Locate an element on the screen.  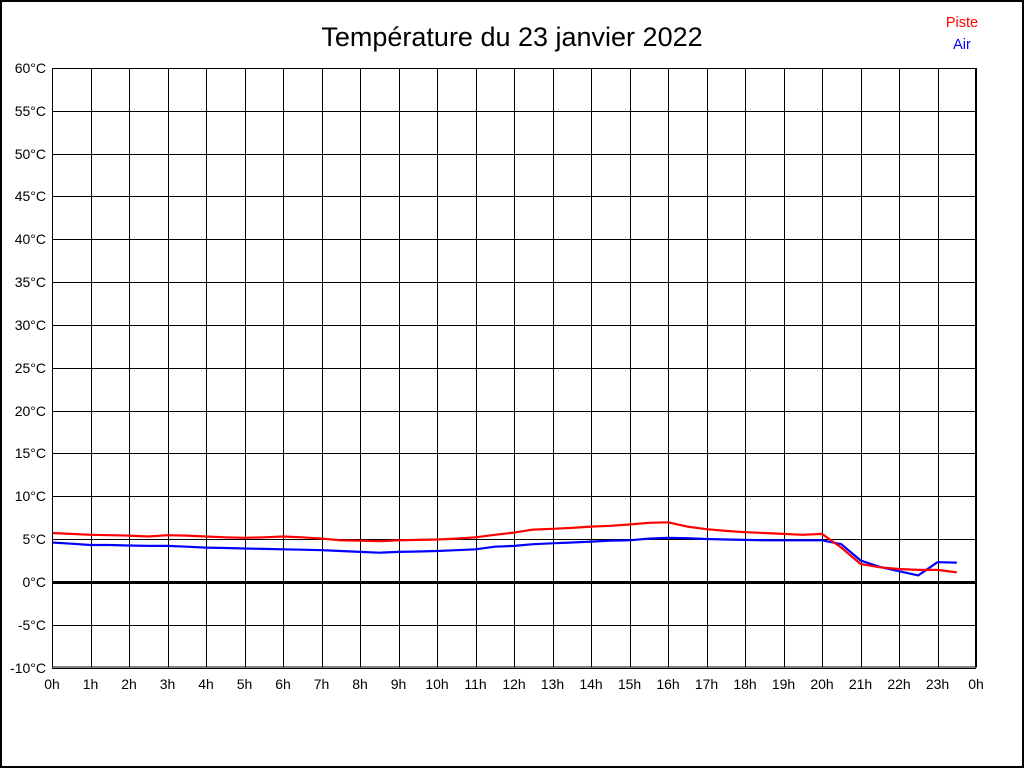
y-tick-label: -10°C is located at coordinates (28, 668).